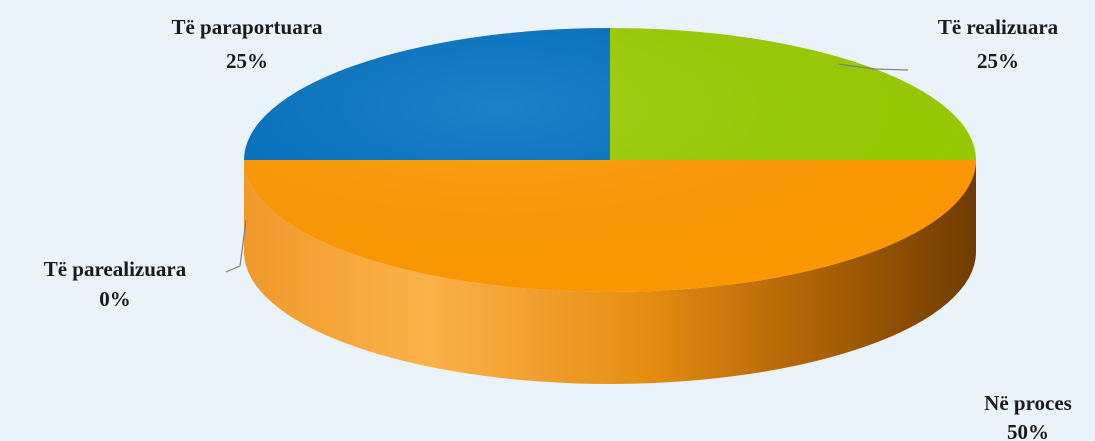  Describe the element at coordinates (115, 269) in the screenshot. I see `label-parealizuara-name: Të parealizuara` at that location.